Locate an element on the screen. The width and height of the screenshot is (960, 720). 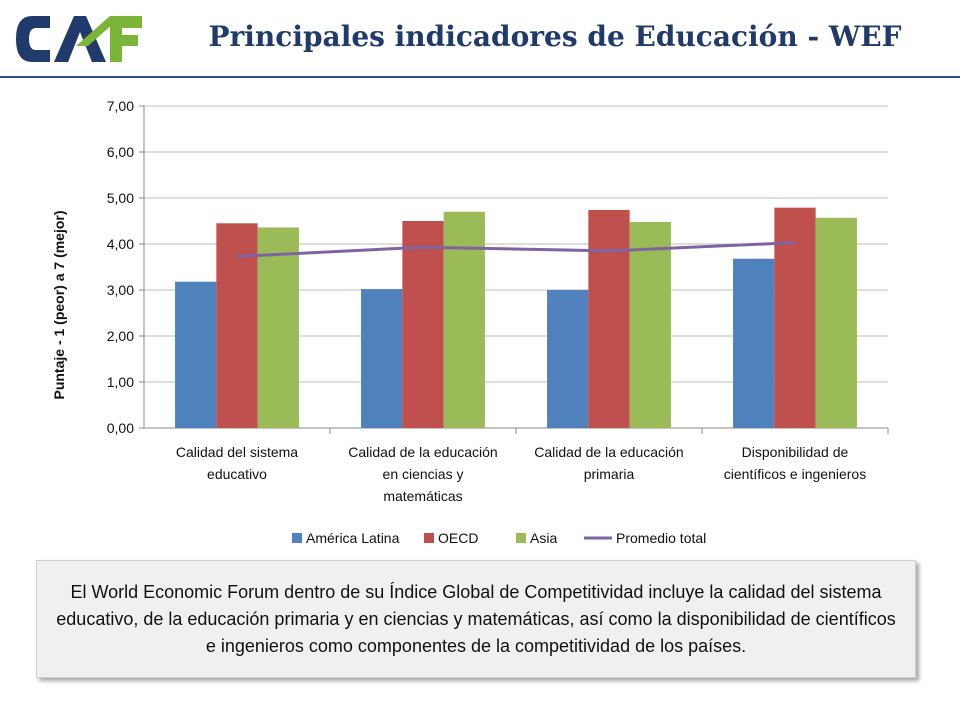
line-promedio-total is located at coordinates (516, 249).